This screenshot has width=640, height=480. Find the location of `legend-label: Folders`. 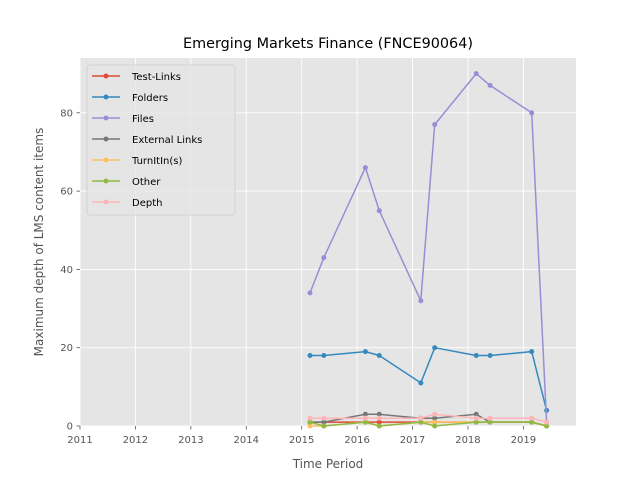

legend-label: Folders is located at coordinates (150, 98).